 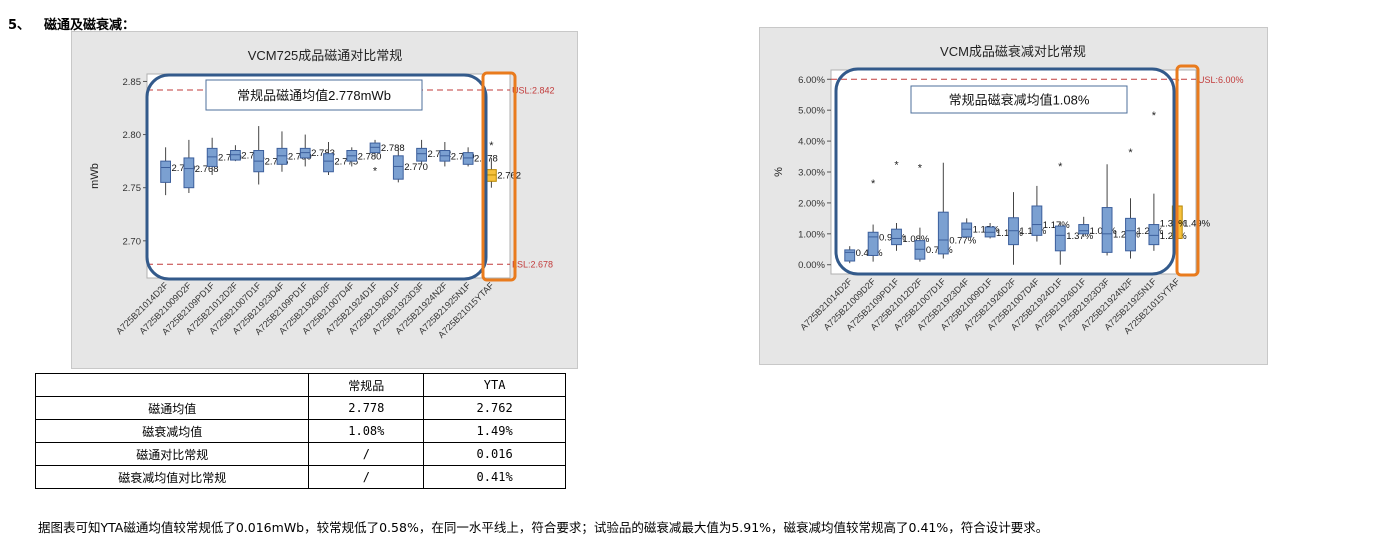 What do you see at coordinates (494, 431) in the screenshot?
I see `table-cell: 1.49%` at bounding box center [494, 431].